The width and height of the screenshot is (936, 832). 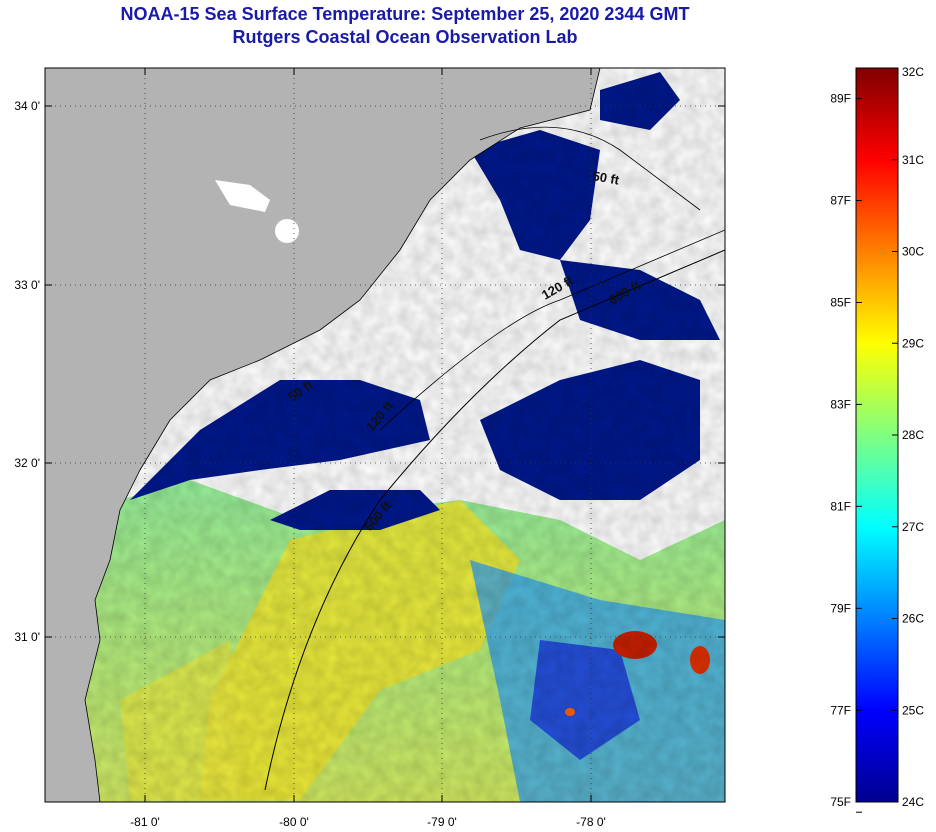 I want to click on lon-tick-label: -81 0', so click(x=145, y=822).